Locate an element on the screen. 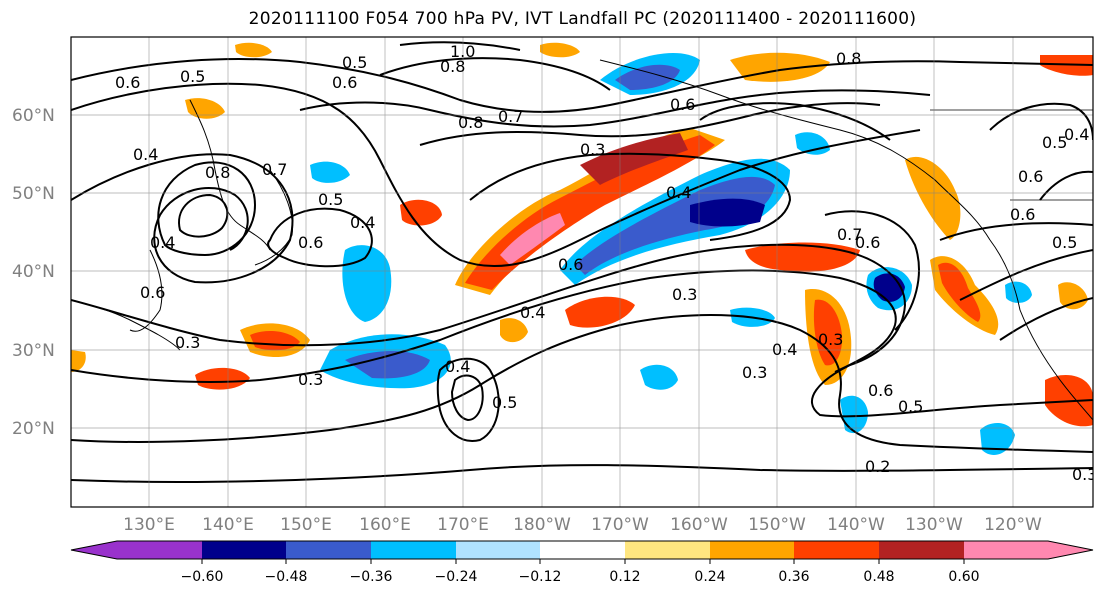 This screenshot has width=1105, height=601. colorbar-tick-label: 0.60 is located at coordinates (963, 577).